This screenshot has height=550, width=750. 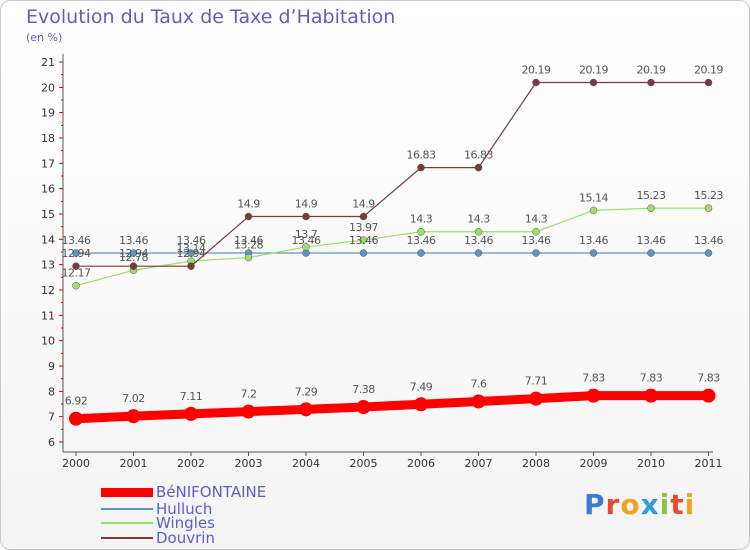 What do you see at coordinates (48, 189) in the screenshot?
I see `y-tick-label: 16` at bounding box center [48, 189].